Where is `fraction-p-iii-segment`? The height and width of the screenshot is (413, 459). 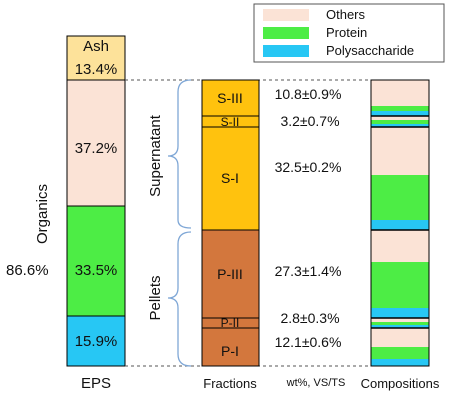
fraction-p-iii-segment is located at coordinates (230, 274).